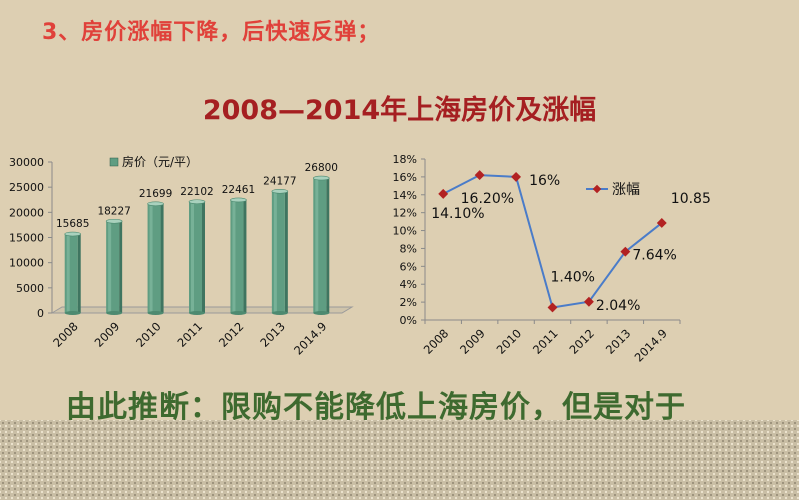  I want to click on slide-title: 2008—2014年上海房价及涨幅, so click(399, 110).